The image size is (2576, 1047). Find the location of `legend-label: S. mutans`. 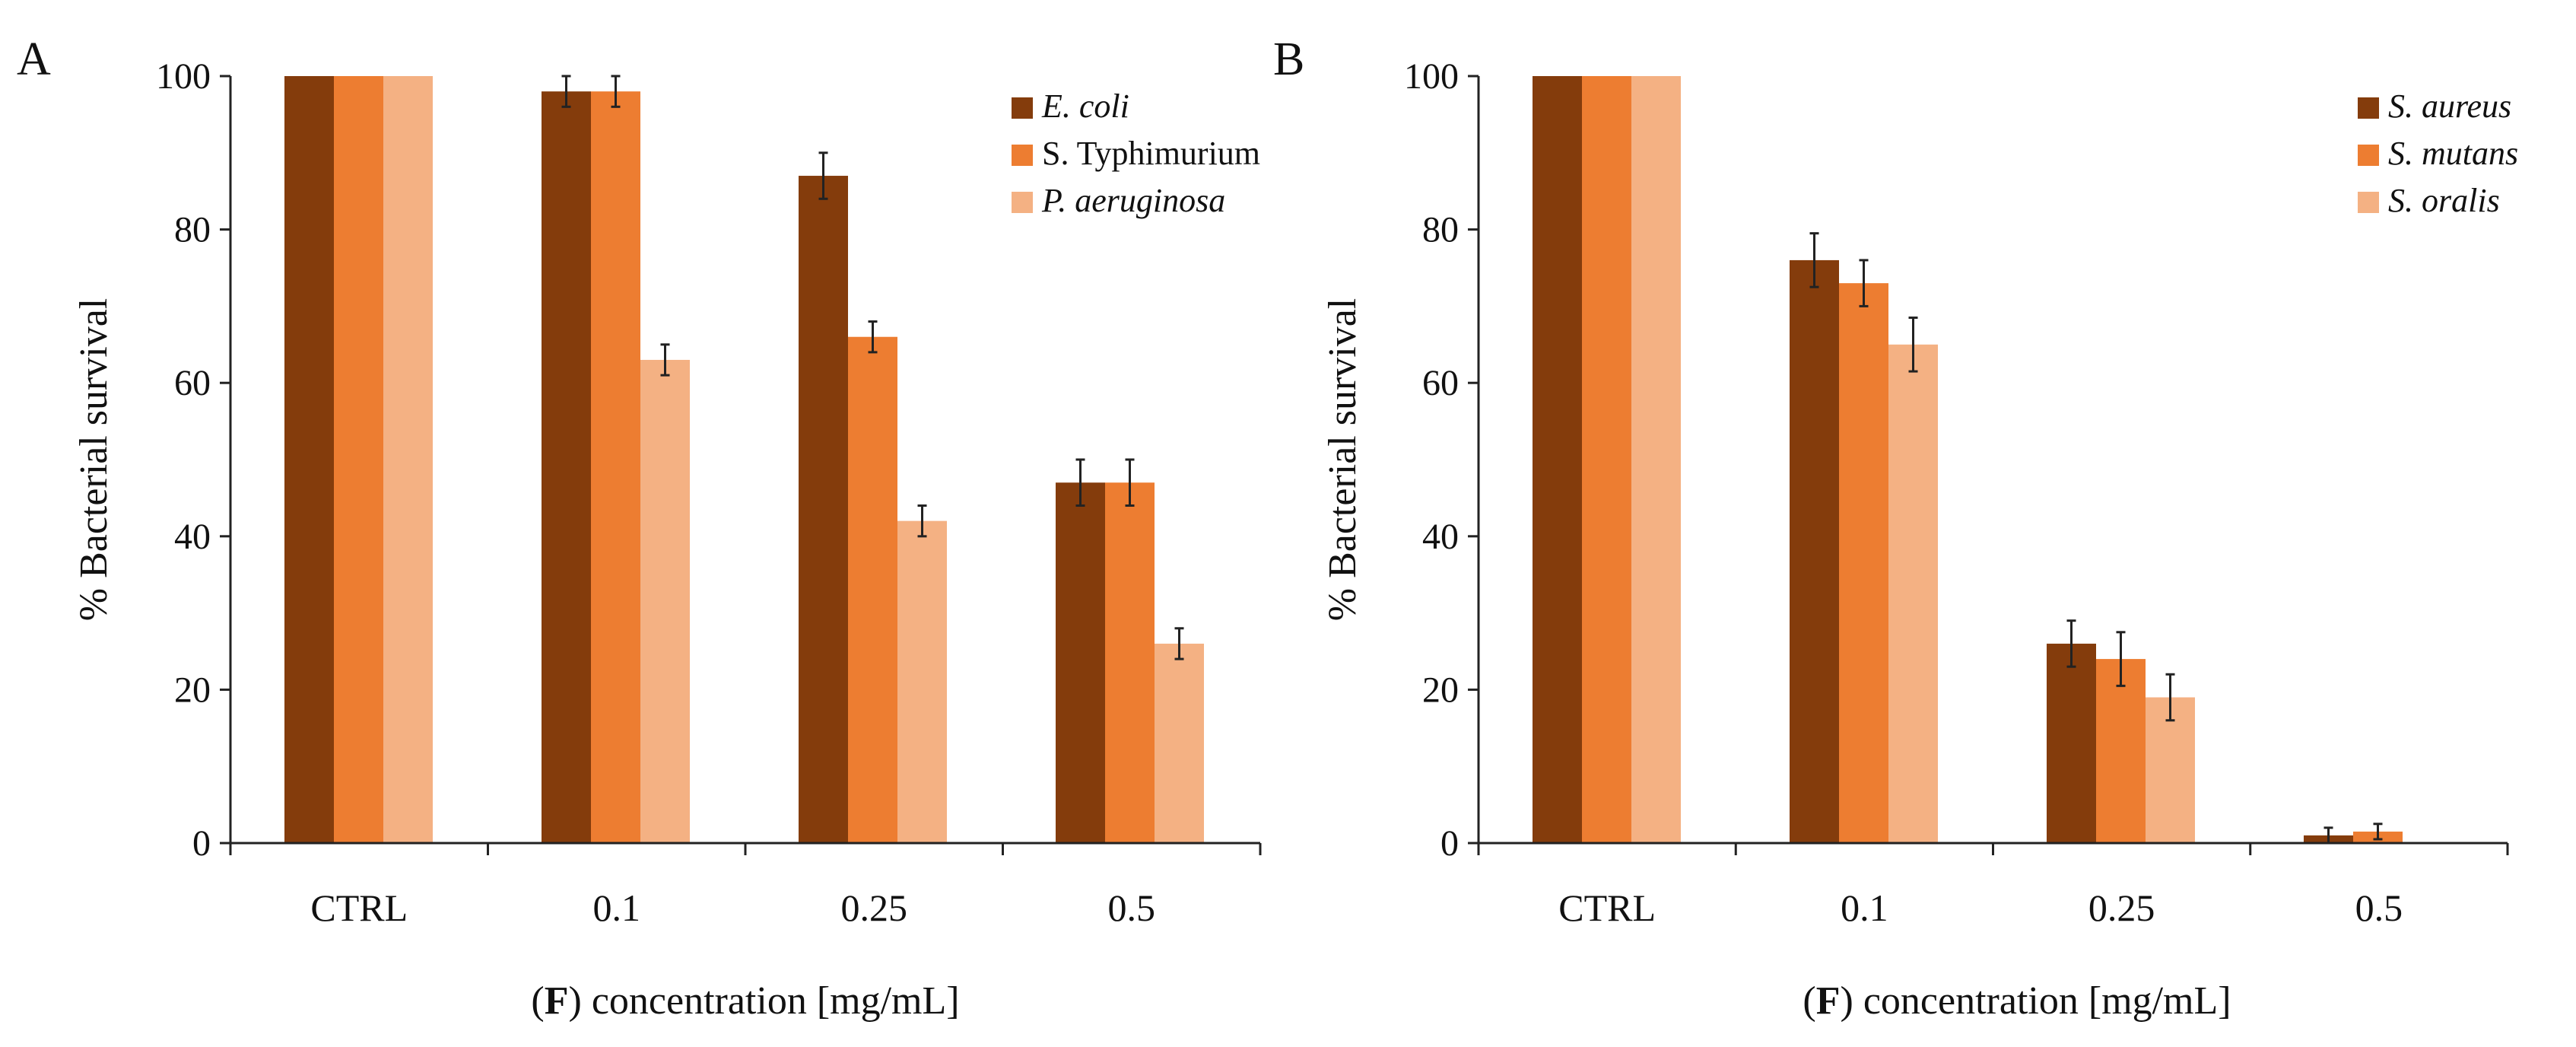

legend-label: S. mutans is located at coordinates (2453, 153).